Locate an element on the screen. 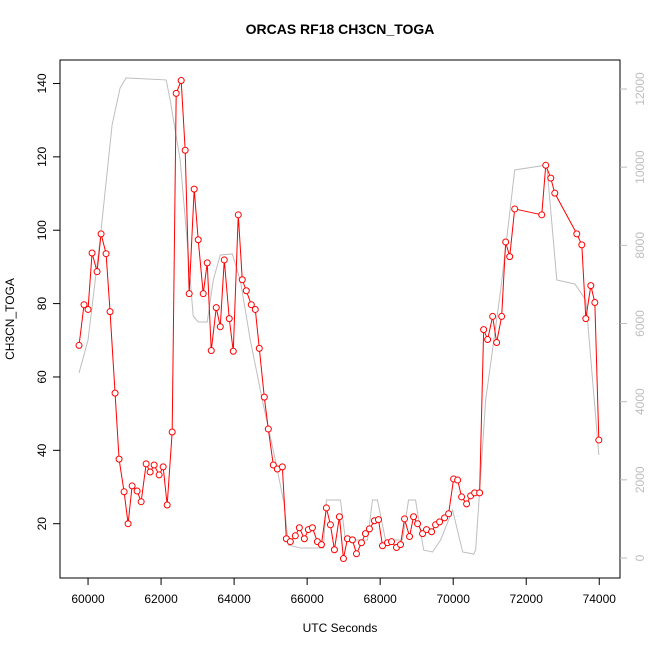 The image size is (650, 650). y2-tick-label: 4000 is located at coordinates (640, 401).